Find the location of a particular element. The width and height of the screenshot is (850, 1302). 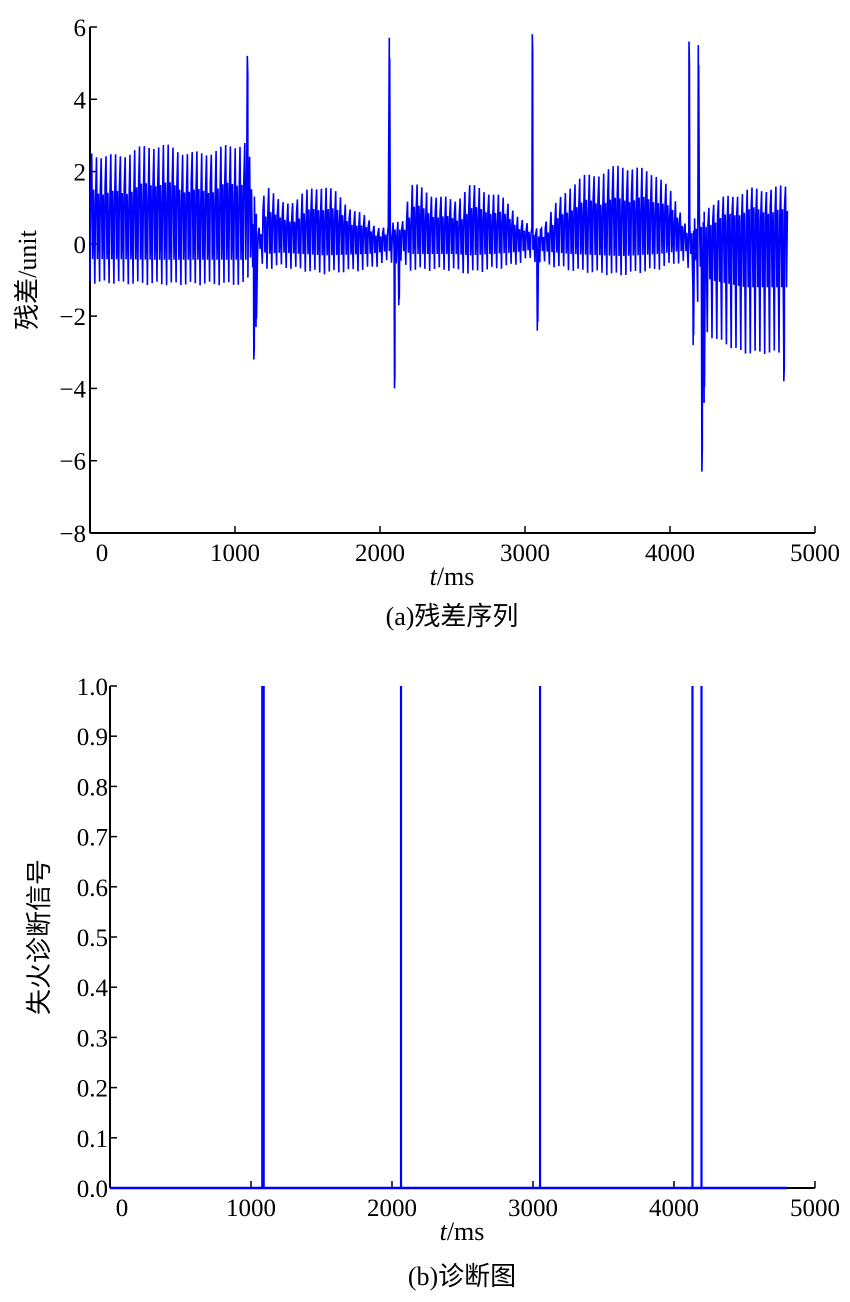

y-tick-label: 2 is located at coordinates (80, 173).